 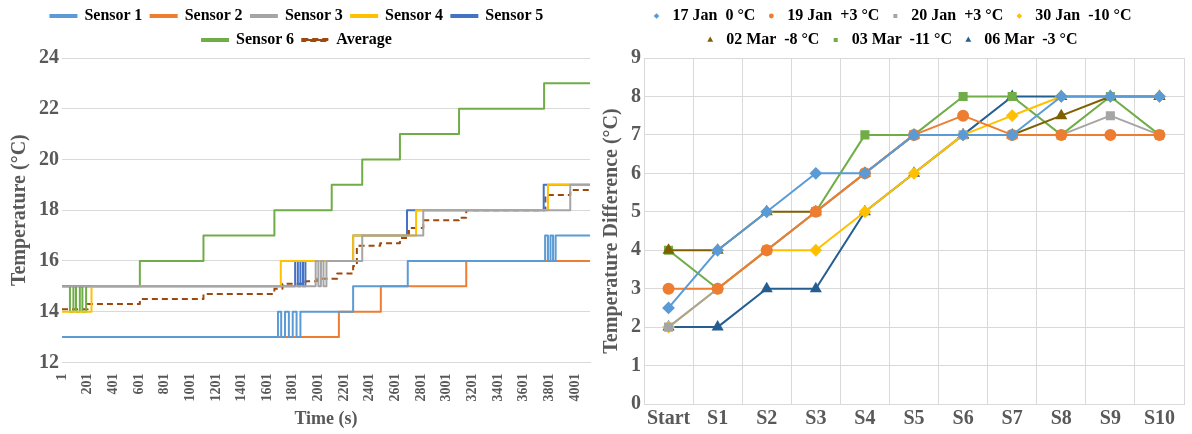 What do you see at coordinates (718, 417) in the screenshot?
I see `x-tick-label: S1` at bounding box center [718, 417].